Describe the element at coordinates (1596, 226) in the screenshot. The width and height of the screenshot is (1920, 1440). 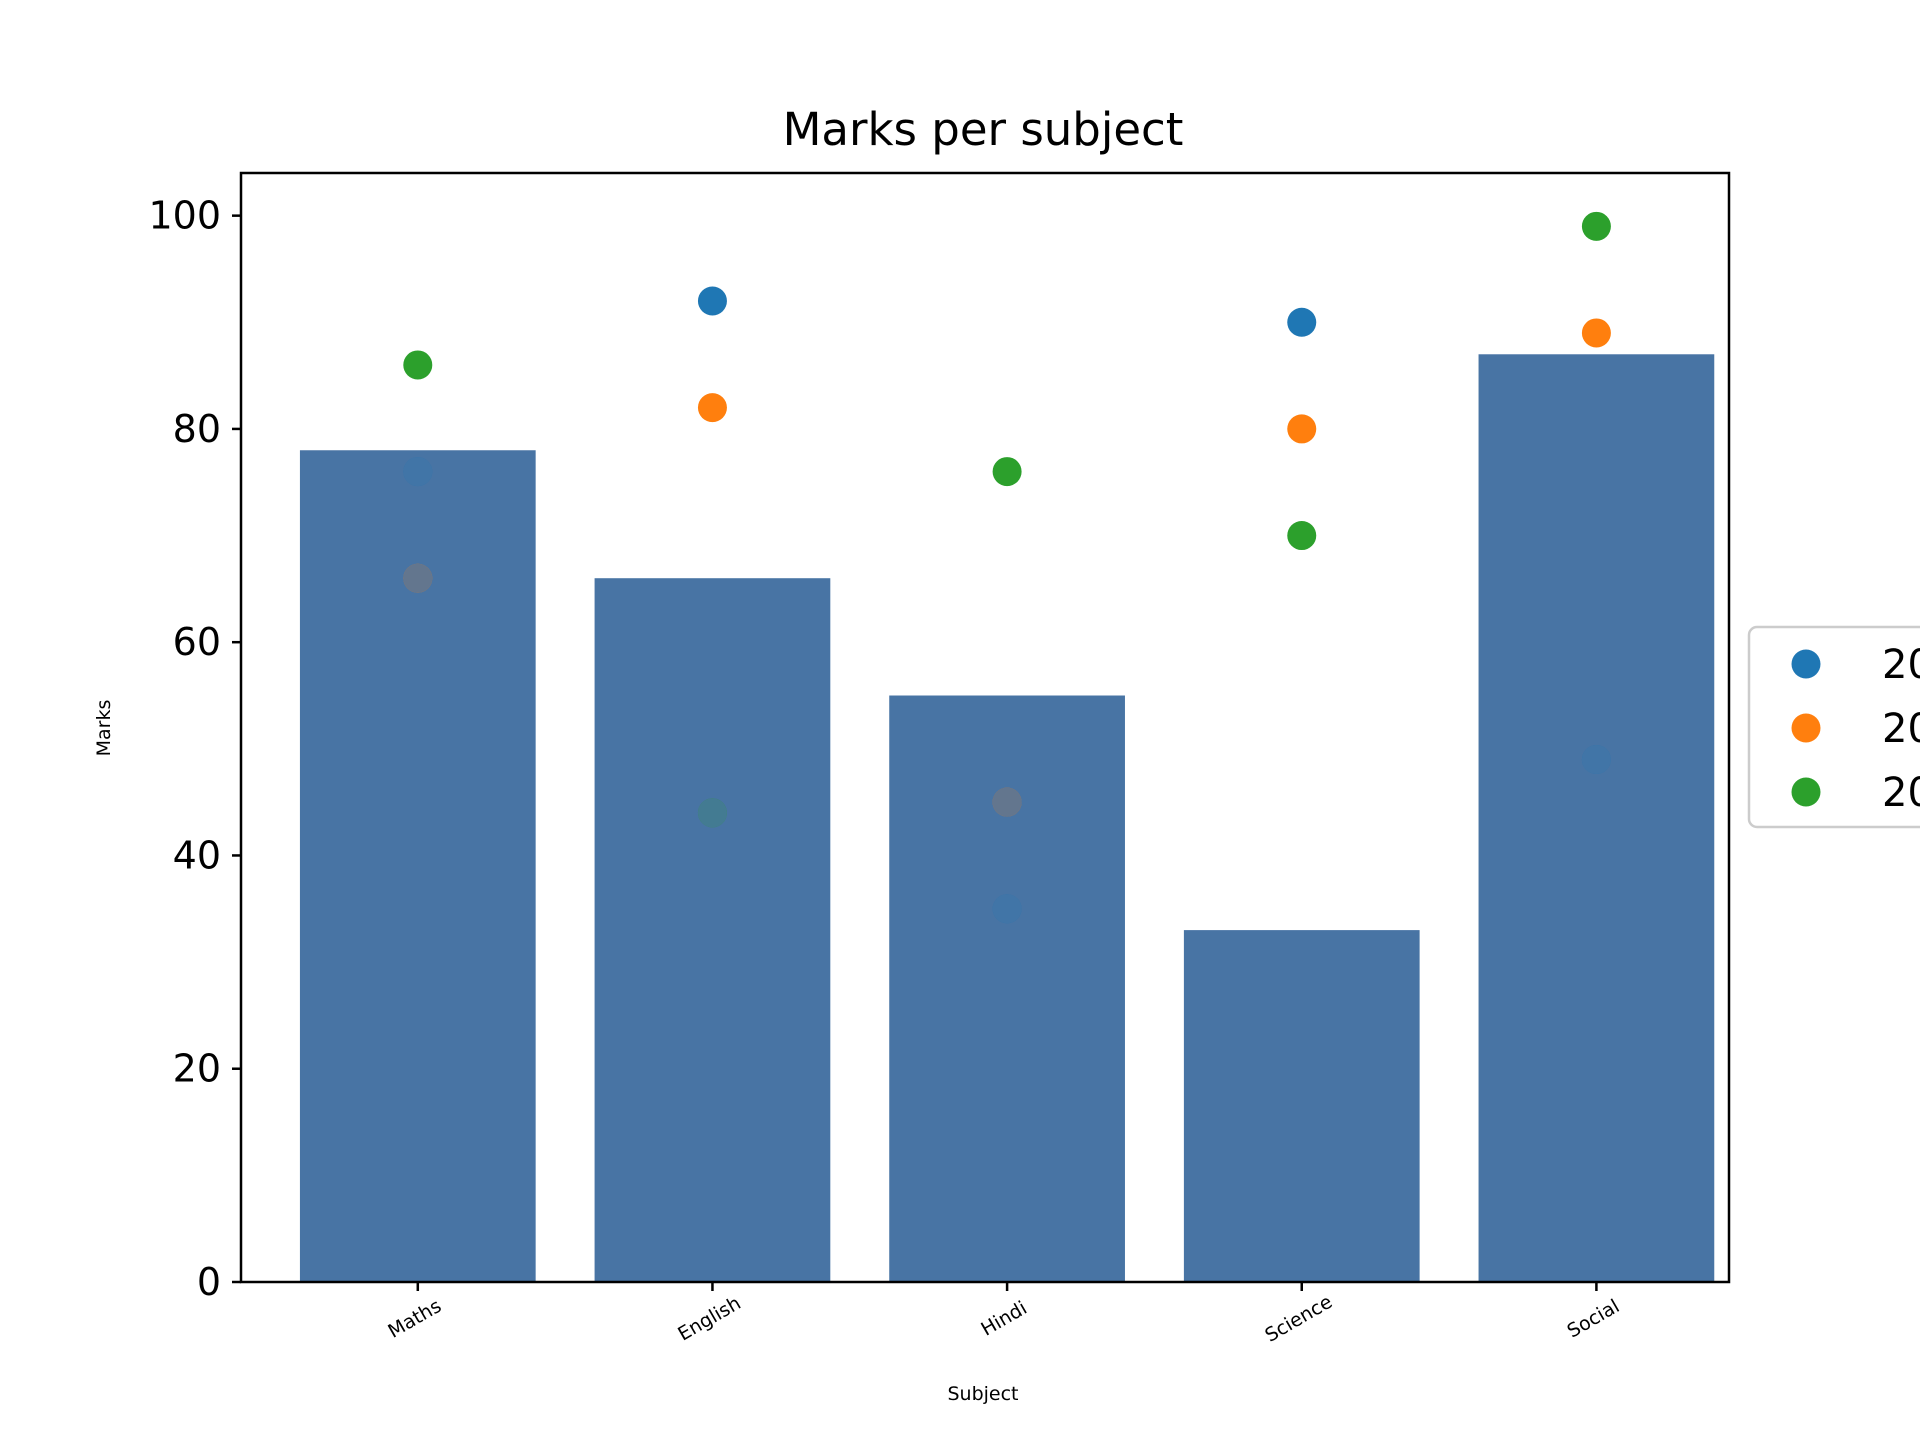
I see `point-series3-social` at that location.